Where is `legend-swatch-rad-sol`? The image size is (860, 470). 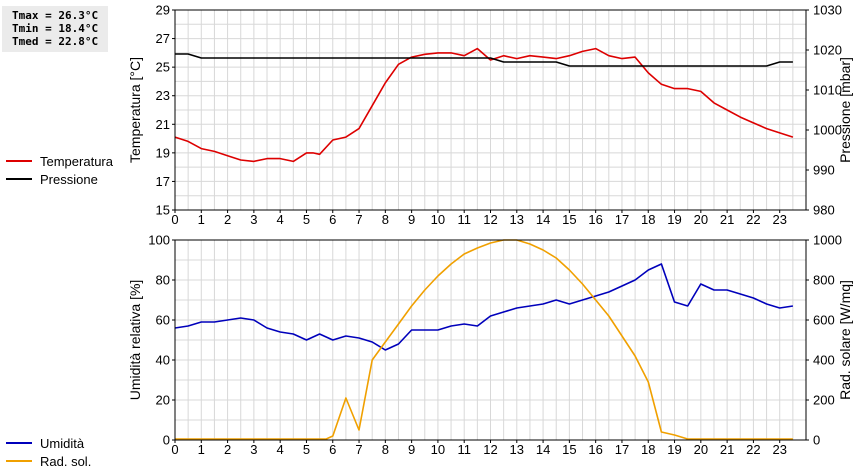
legend-swatch-rad-sol is located at coordinates (19, 461).